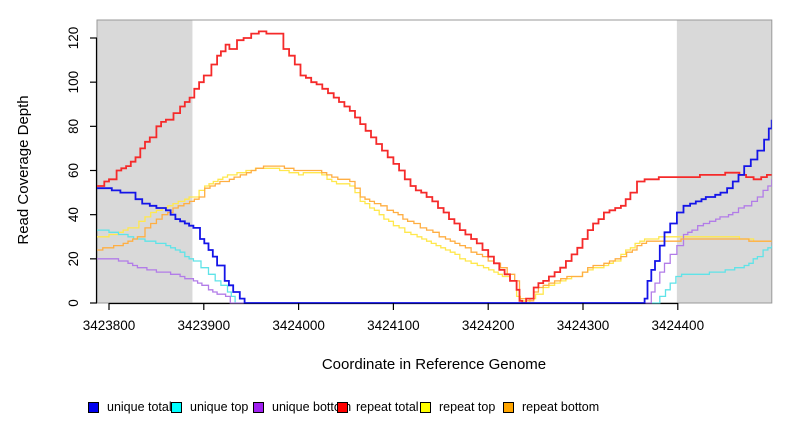 This screenshot has height=432, width=792. I want to click on x-tick-label: 3423900, so click(204, 325).